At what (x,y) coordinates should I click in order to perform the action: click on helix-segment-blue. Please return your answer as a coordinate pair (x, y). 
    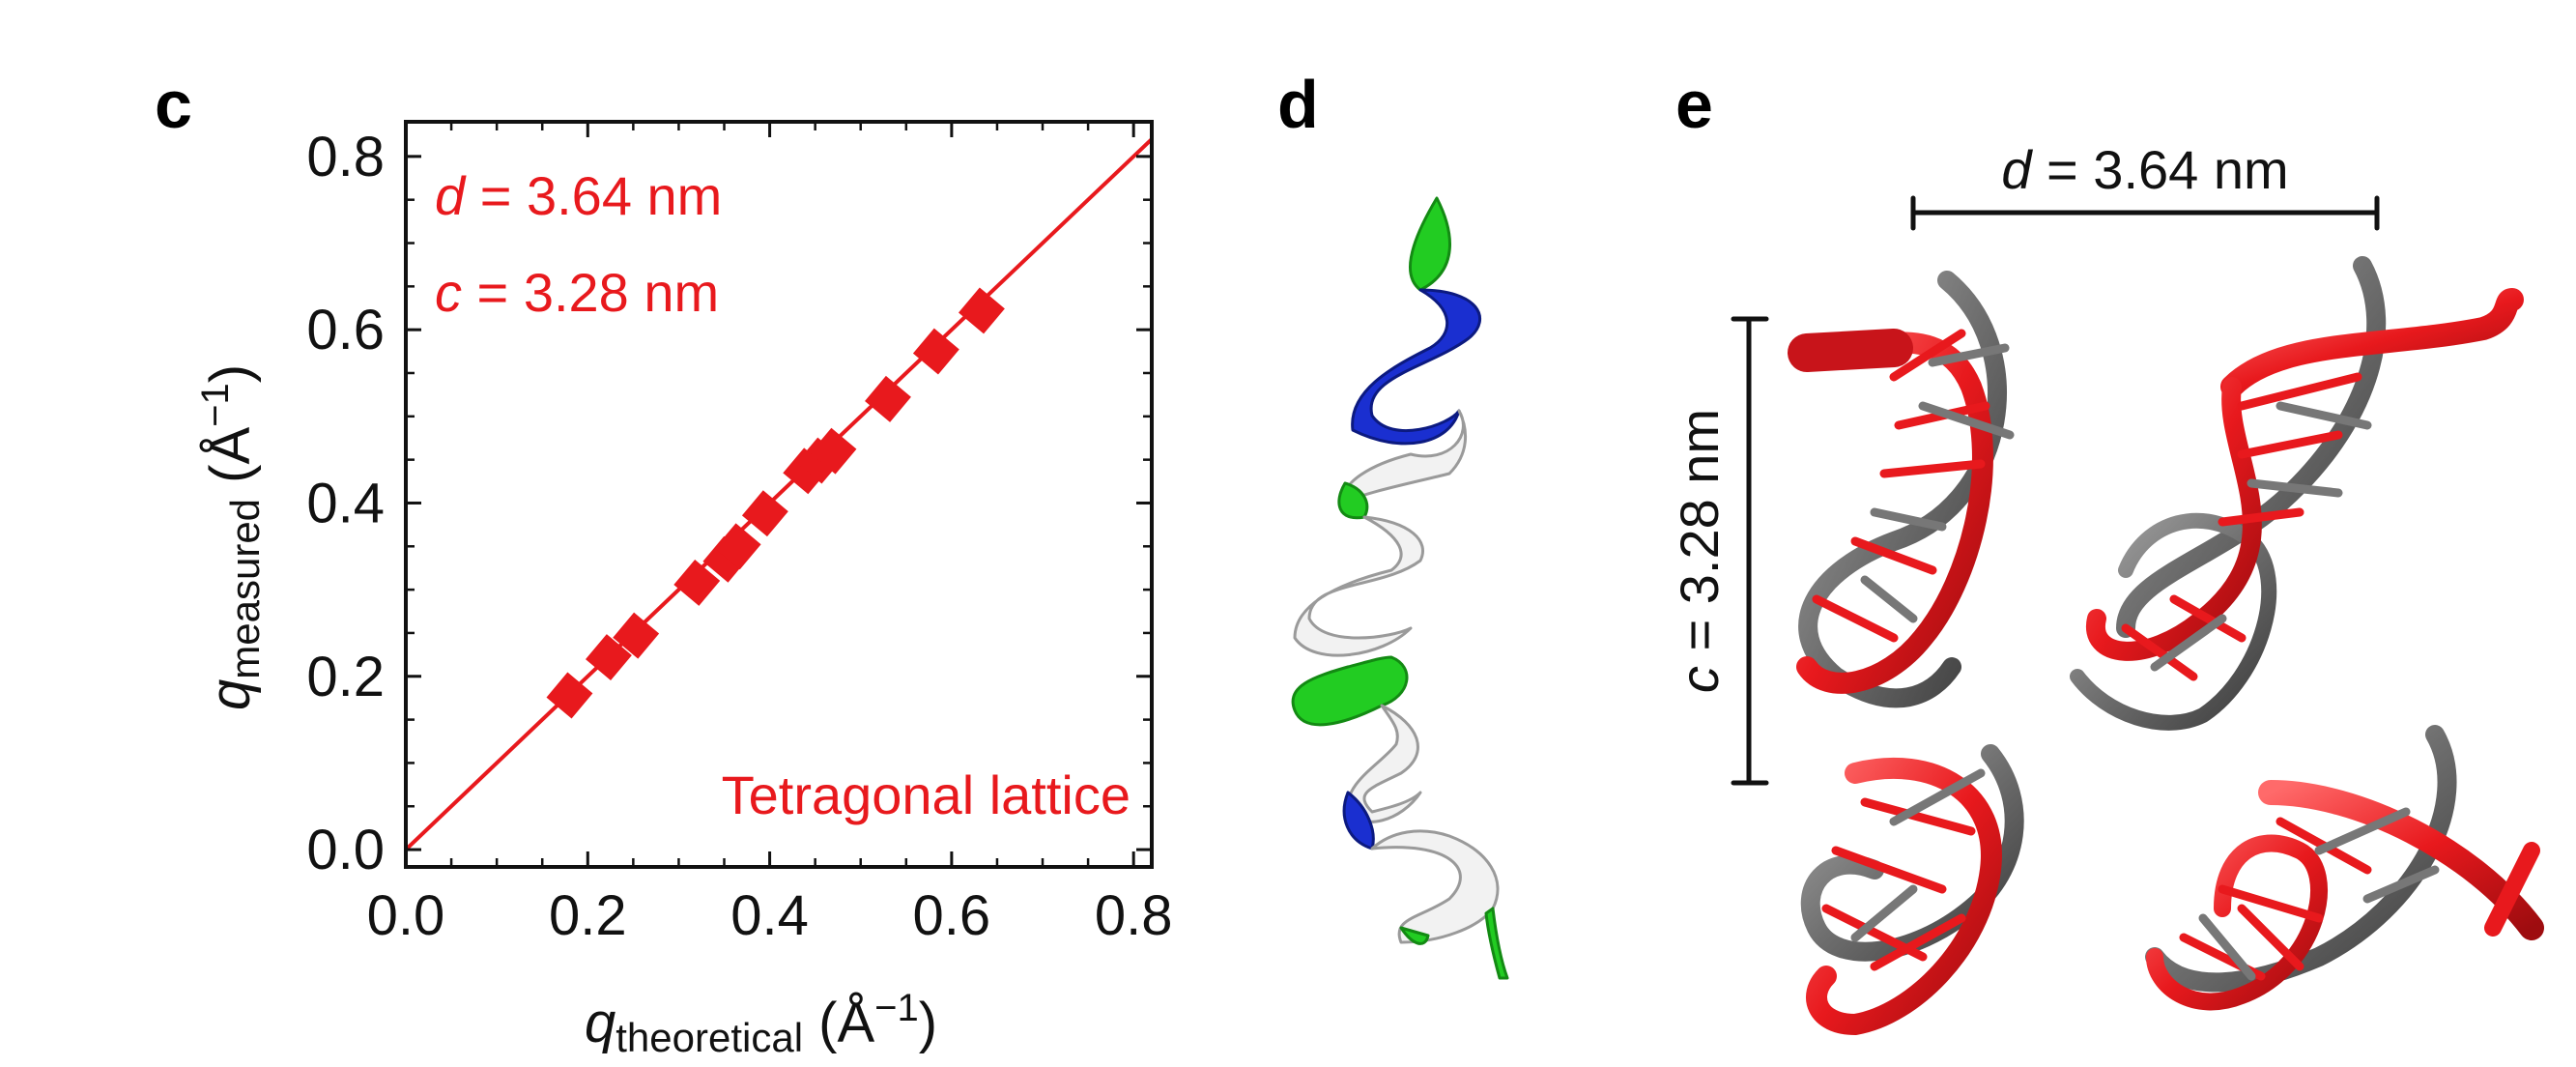
    Looking at the image, I should click on (1416, 367).